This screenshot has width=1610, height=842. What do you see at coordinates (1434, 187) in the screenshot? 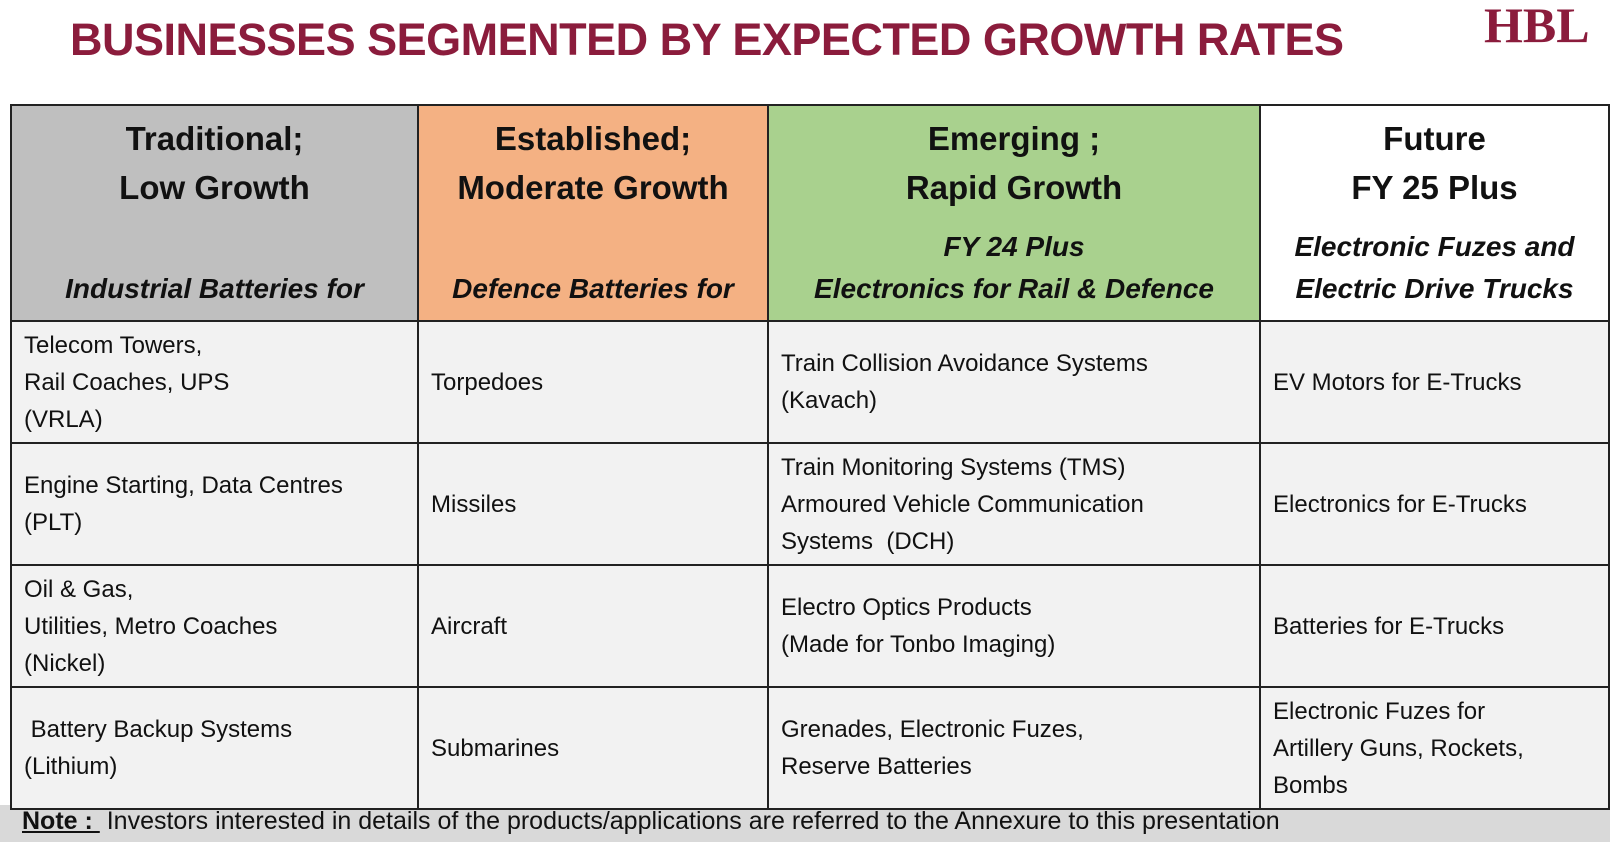
I see `header-title-line: FY 25 Plus` at bounding box center [1434, 187].